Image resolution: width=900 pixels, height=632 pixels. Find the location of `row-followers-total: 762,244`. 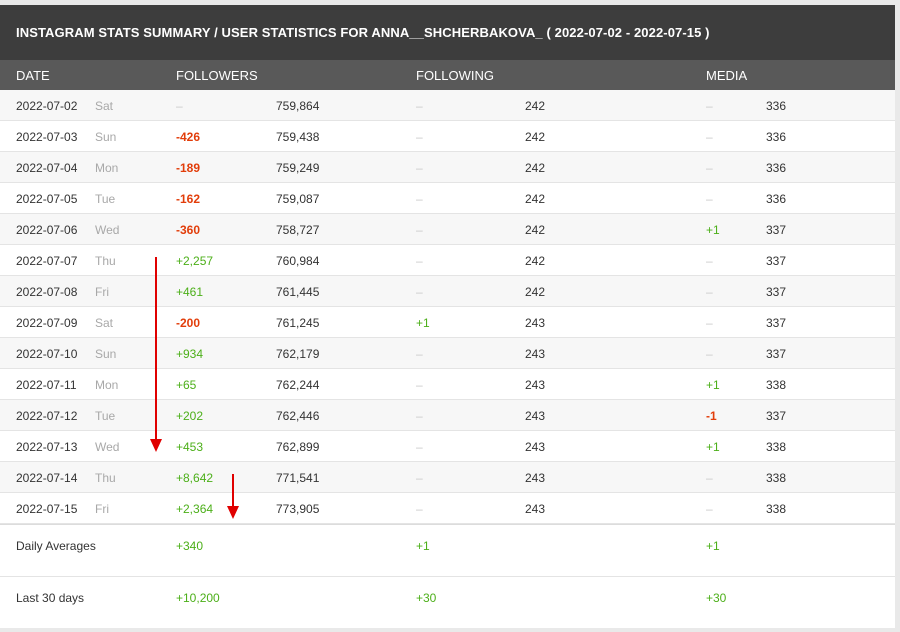

row-followers-total: 762,244 is located at coordinates (298, 385).